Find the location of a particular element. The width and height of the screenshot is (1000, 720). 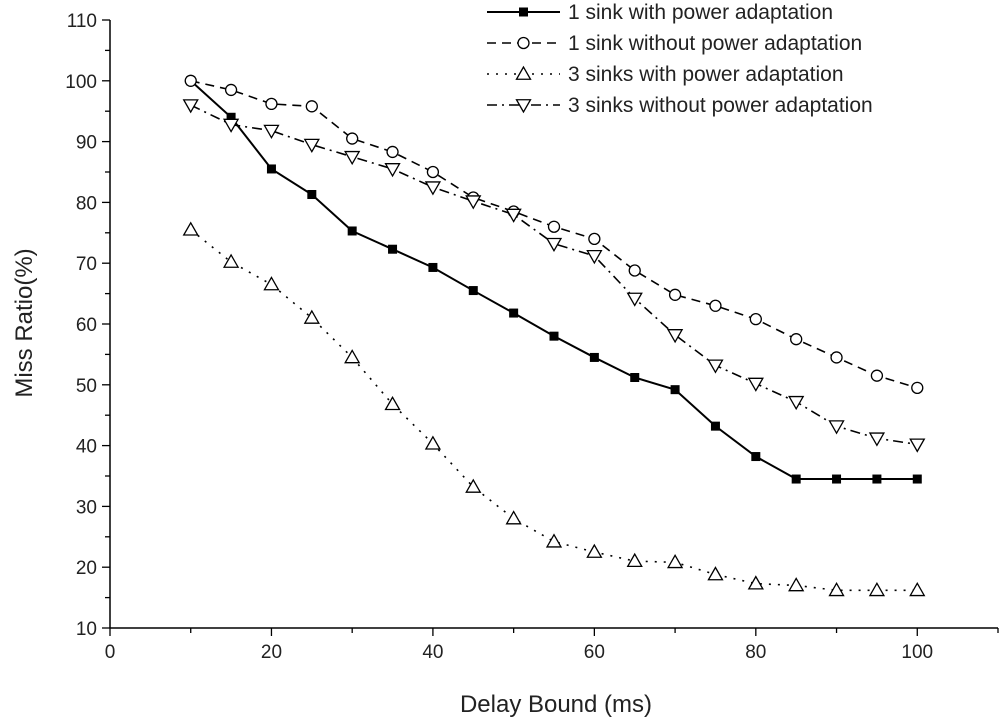

legend-label: 3 sinks without power adaptation is located at coordinates (720, 105).